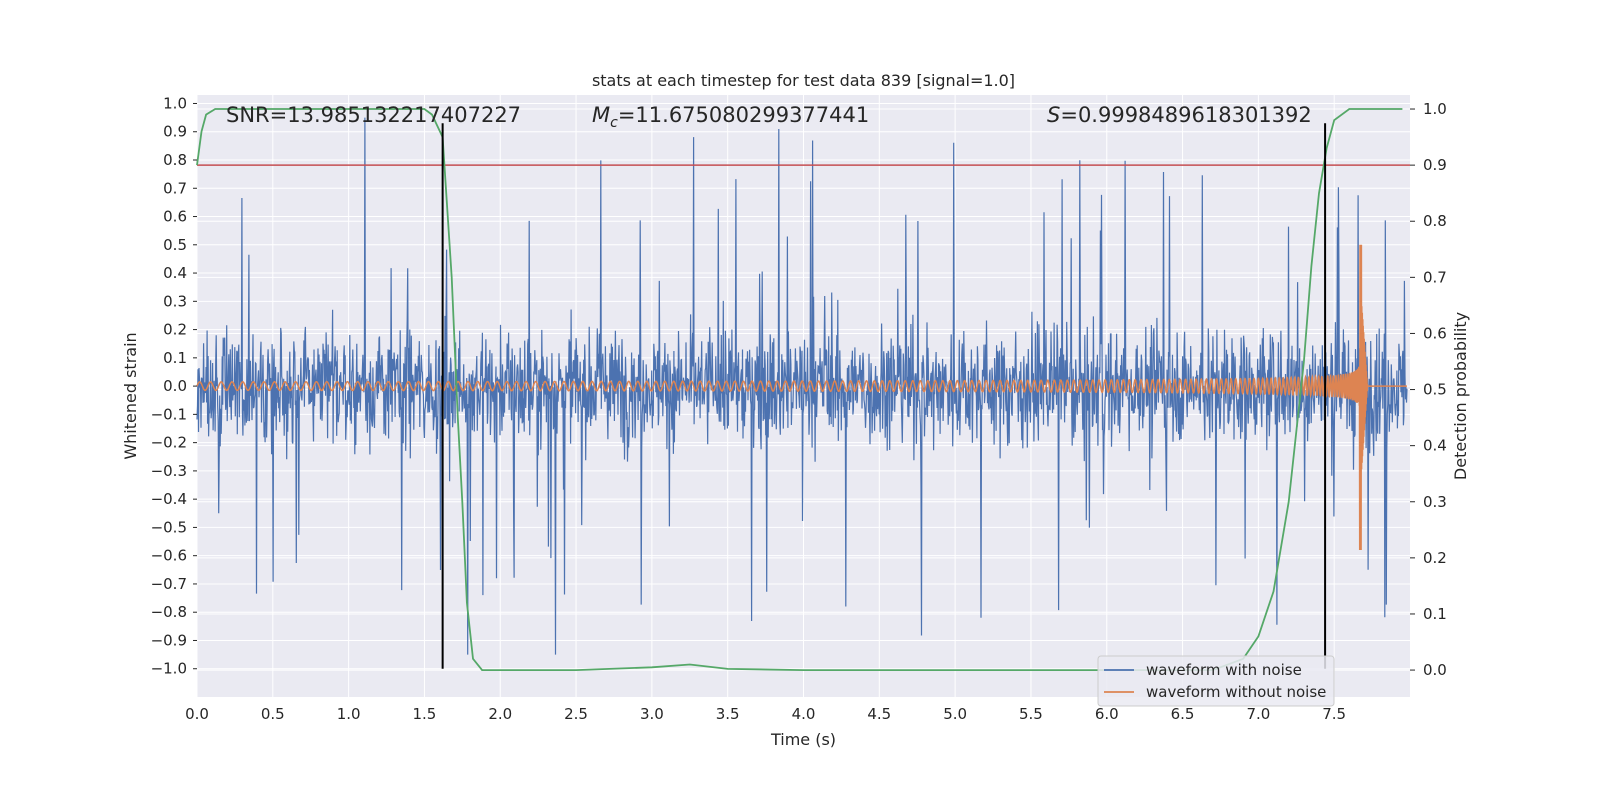 The image size is (1600, 800). Describe the element at coordinates (169, 443) in the screenshot. I see `y-tick-label: −0.2` at that location.